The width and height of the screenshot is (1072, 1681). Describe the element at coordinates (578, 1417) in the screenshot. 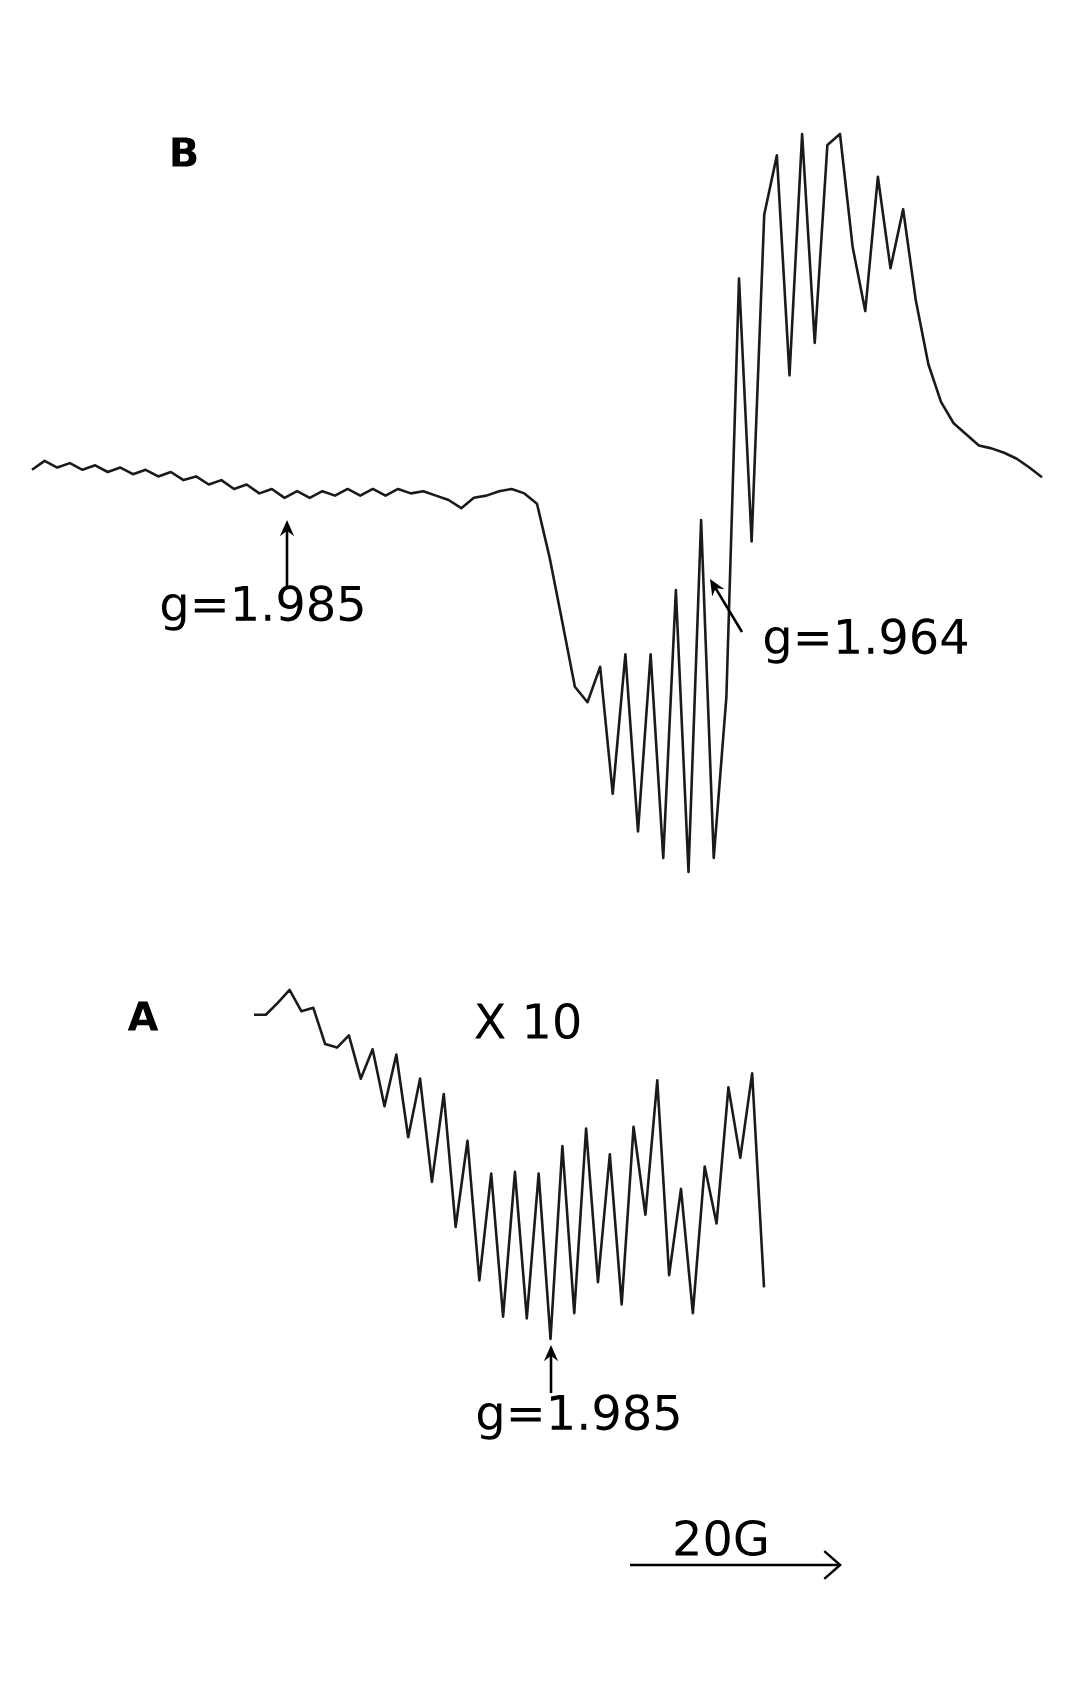

I see `text: g=1.985` at that location.